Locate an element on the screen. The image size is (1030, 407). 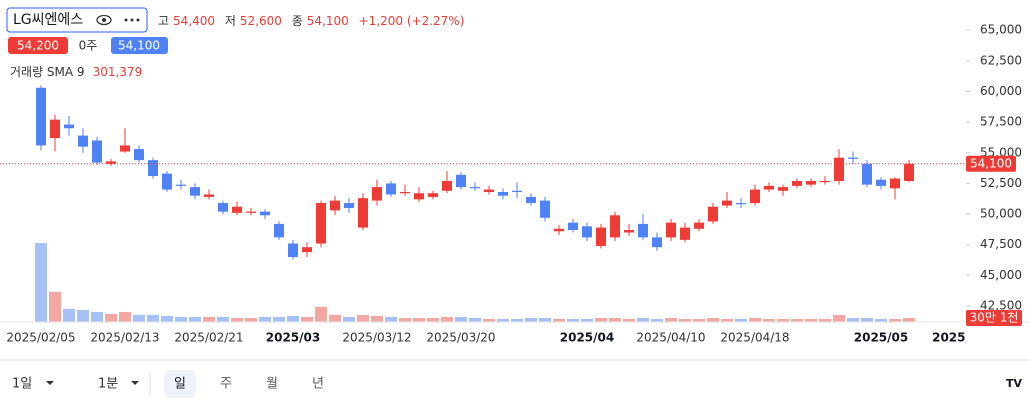
y-tick-label: 55,000 is located at coordinates (1001, 152).